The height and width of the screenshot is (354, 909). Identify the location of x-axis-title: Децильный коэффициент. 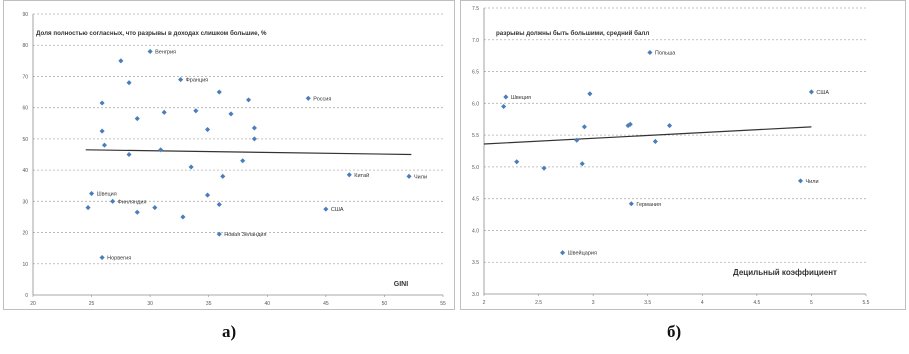
(785, 272).